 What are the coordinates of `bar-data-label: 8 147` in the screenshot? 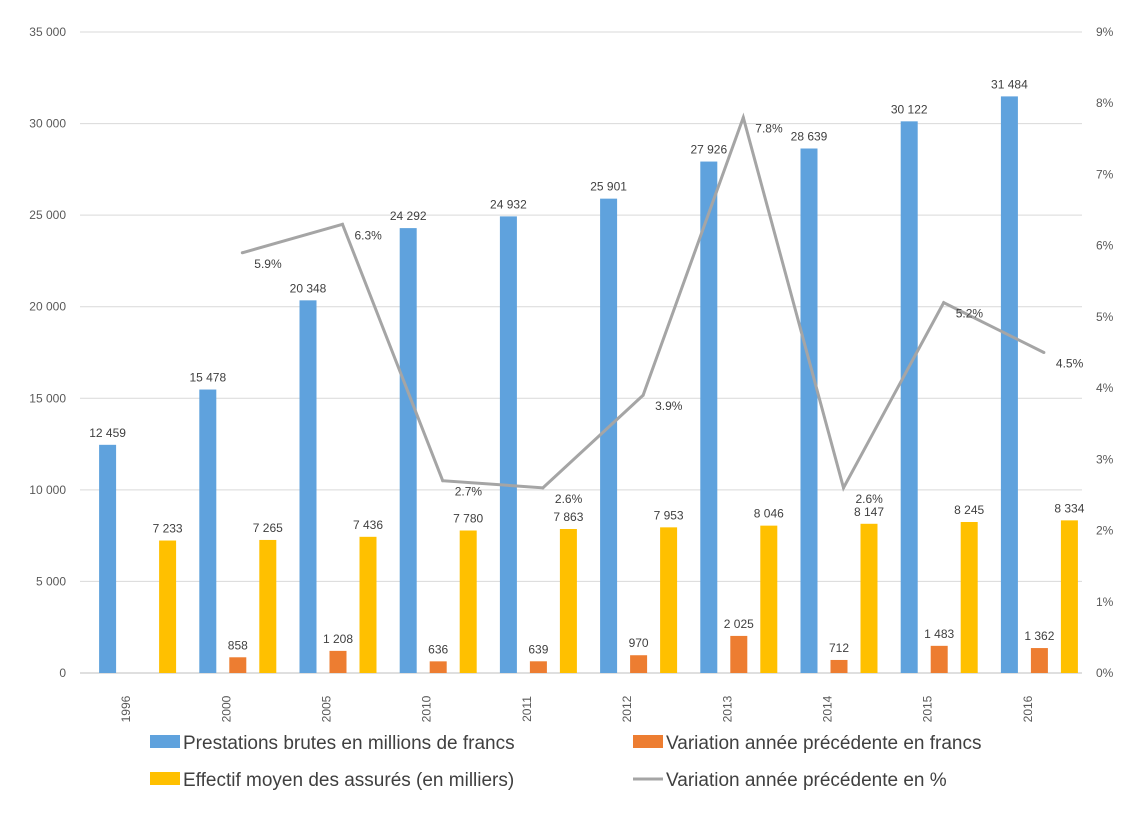 It's located at (869, 512).